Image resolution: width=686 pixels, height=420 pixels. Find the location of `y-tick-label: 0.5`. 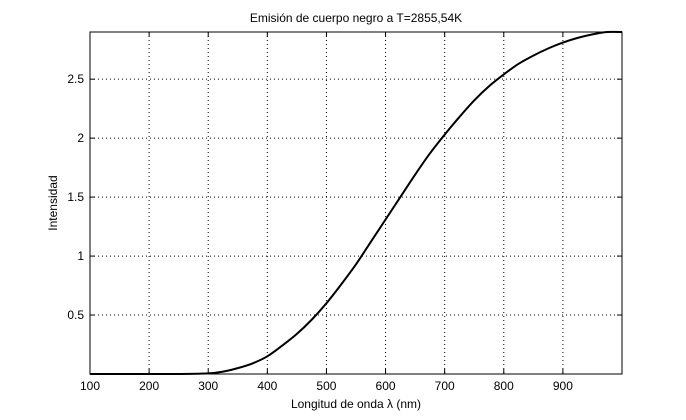

y-tick-label: 0.5 is located at coordinates (75, 315).